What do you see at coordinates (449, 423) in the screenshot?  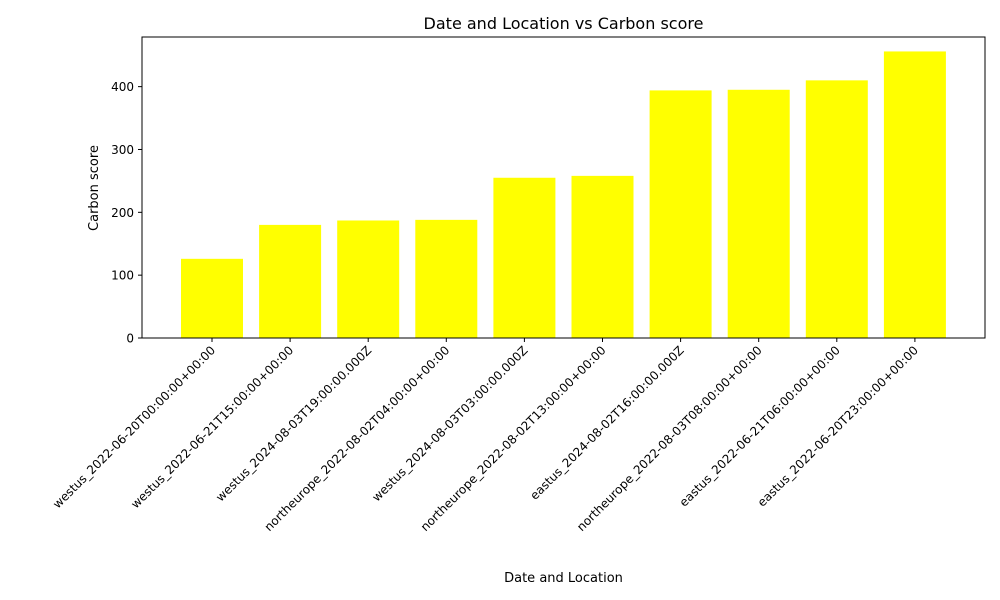 I see `x-tick-label-4: westus_2024-08-03T03:00:00.000Z` at bounding box center [449, 423].